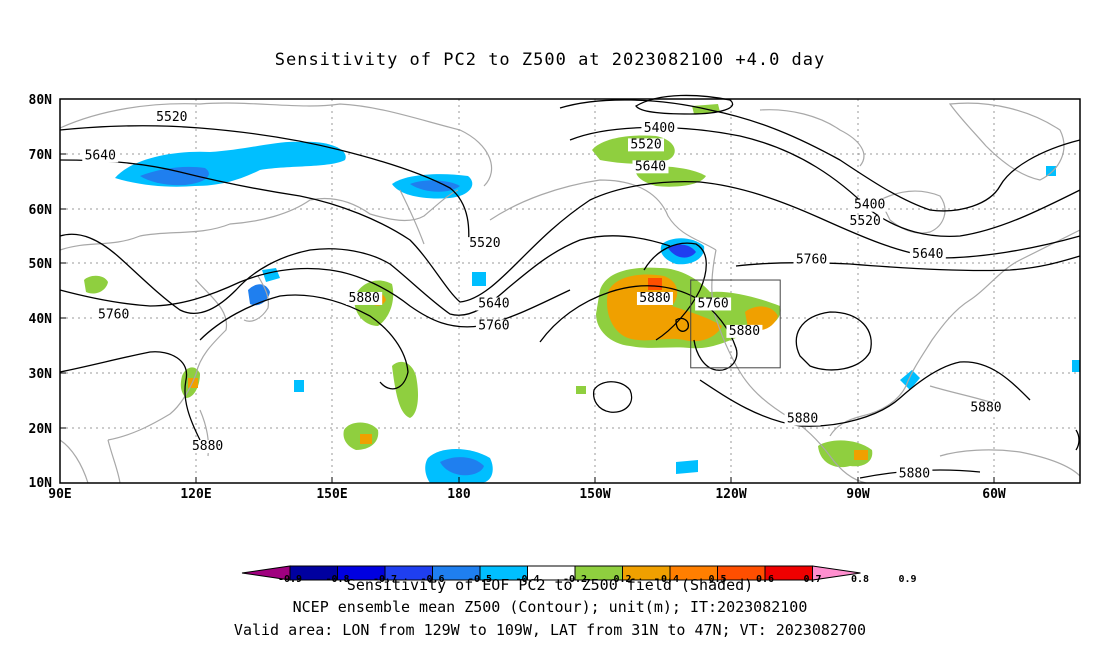 The image size is (1100, 650). What do you see at coordinates (299, 386) in the screenshot?
I see `shade-negative-small6` at bounding box center [299, 386].